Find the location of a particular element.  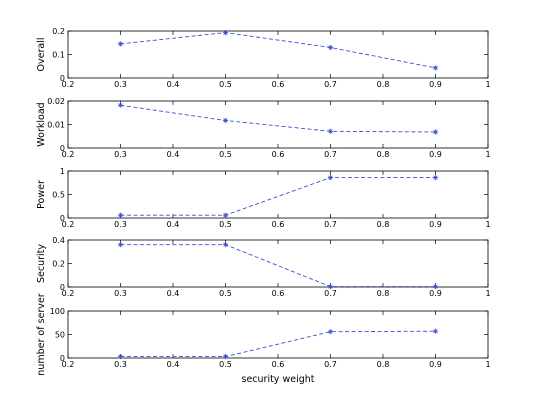

y-tick-label: 0.5 is located at coordinates (58, 195).